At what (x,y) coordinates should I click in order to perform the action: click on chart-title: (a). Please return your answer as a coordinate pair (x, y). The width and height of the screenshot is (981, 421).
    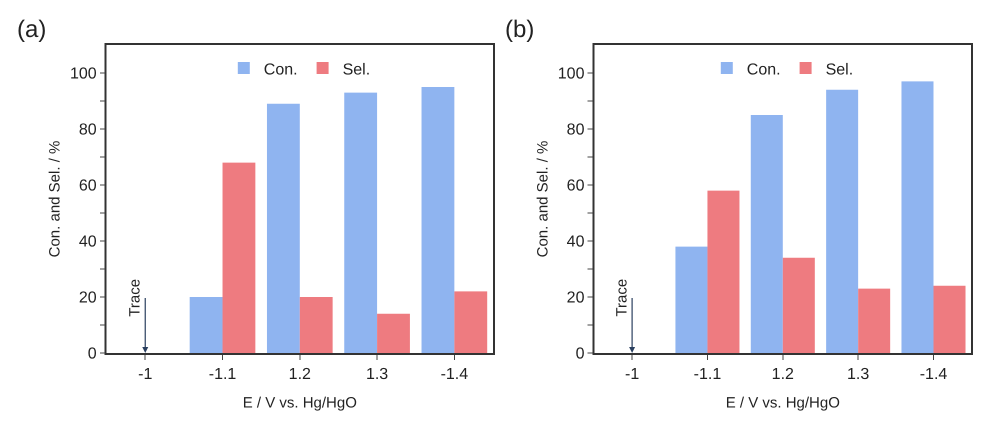
    Looking at the image, I should click on (31, 29).